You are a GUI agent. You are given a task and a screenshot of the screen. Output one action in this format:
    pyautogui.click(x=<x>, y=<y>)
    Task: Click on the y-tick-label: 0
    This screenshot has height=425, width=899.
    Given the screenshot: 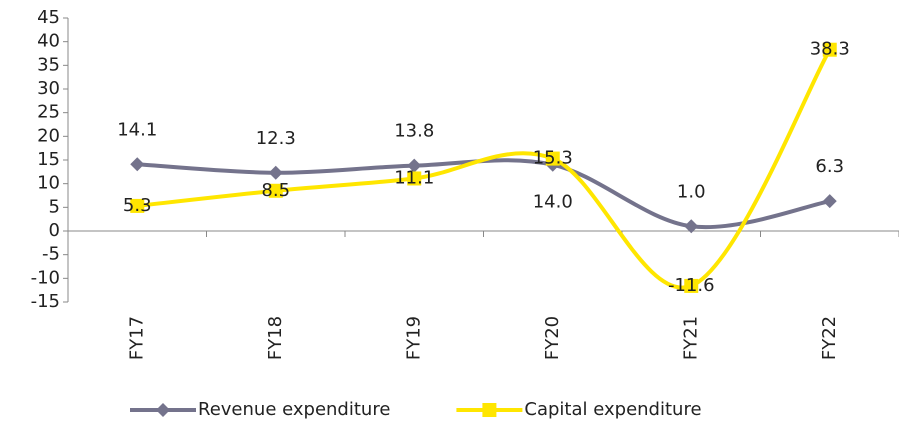 What is the action you would take?
    pyautogui.click(x=54, y=230)
    